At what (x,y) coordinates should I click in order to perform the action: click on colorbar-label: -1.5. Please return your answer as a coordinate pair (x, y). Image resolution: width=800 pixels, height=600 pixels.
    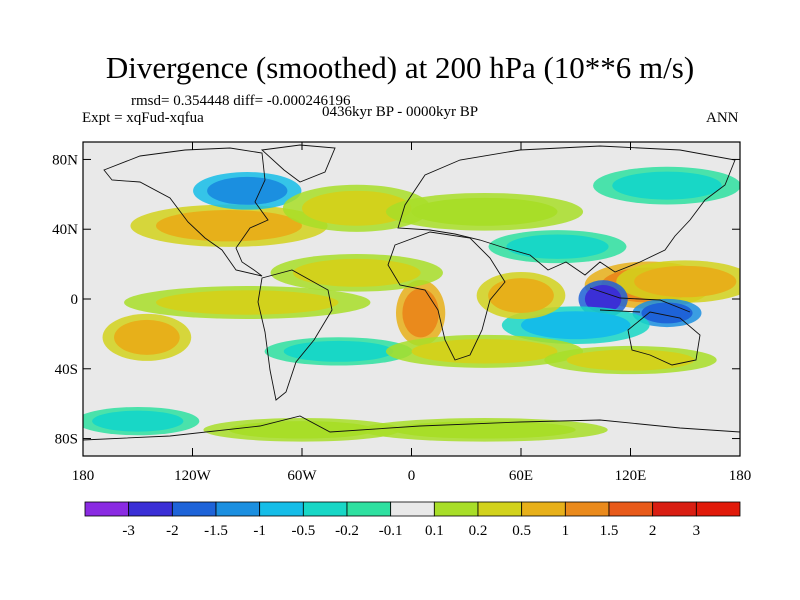
    Looking at the image, I should click on (216, 531).